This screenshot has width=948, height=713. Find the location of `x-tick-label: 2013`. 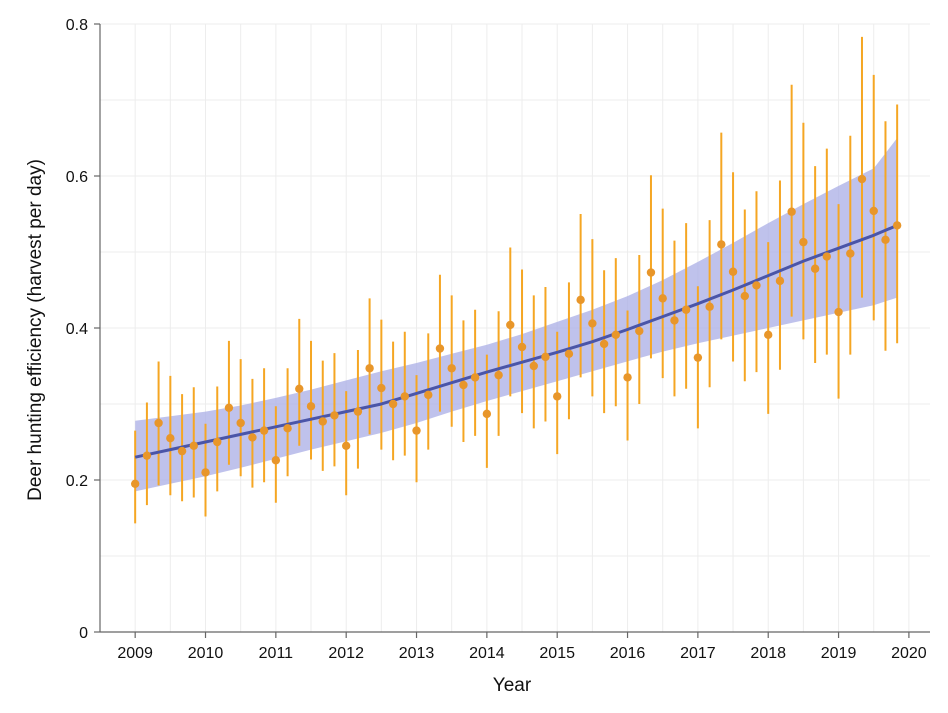

x-tick-label: 2013 is located at coordinates (417, 653).